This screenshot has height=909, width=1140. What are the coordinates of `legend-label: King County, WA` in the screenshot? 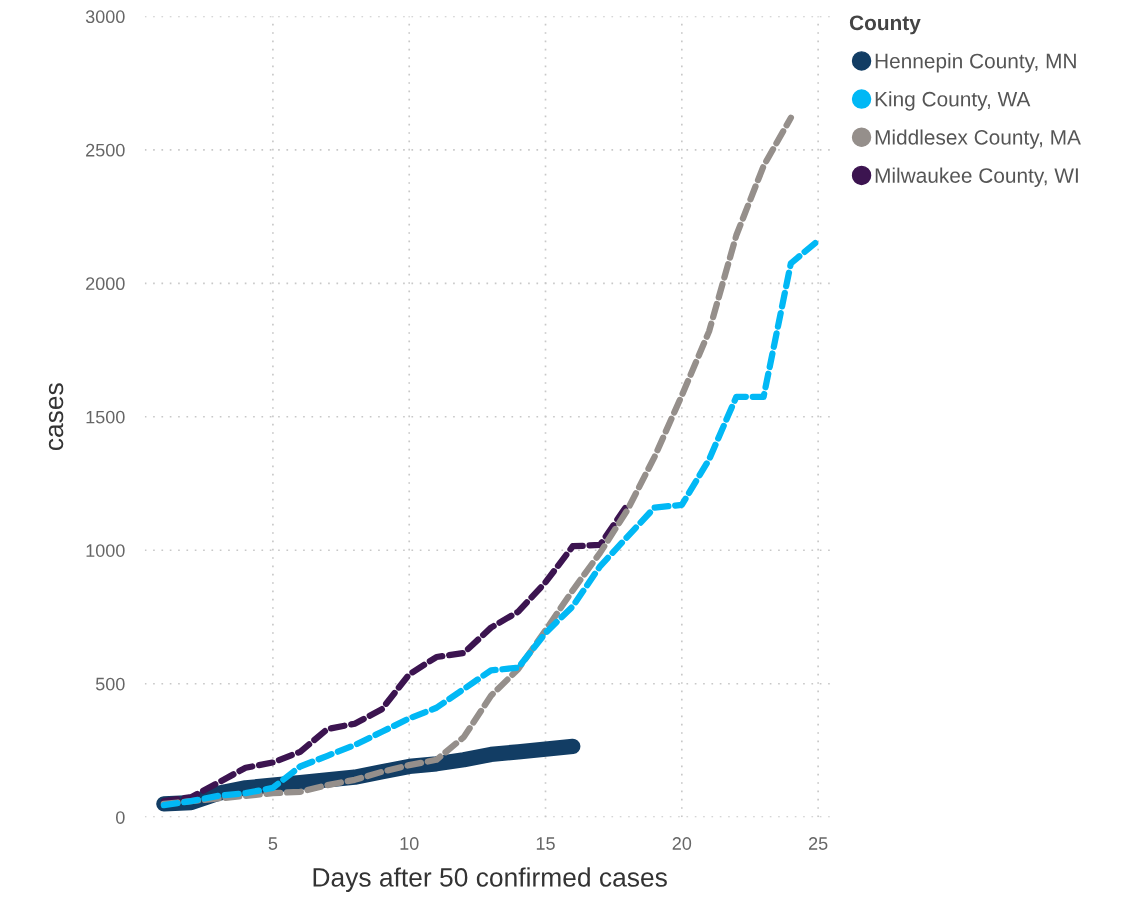 It's located at (953, 101).